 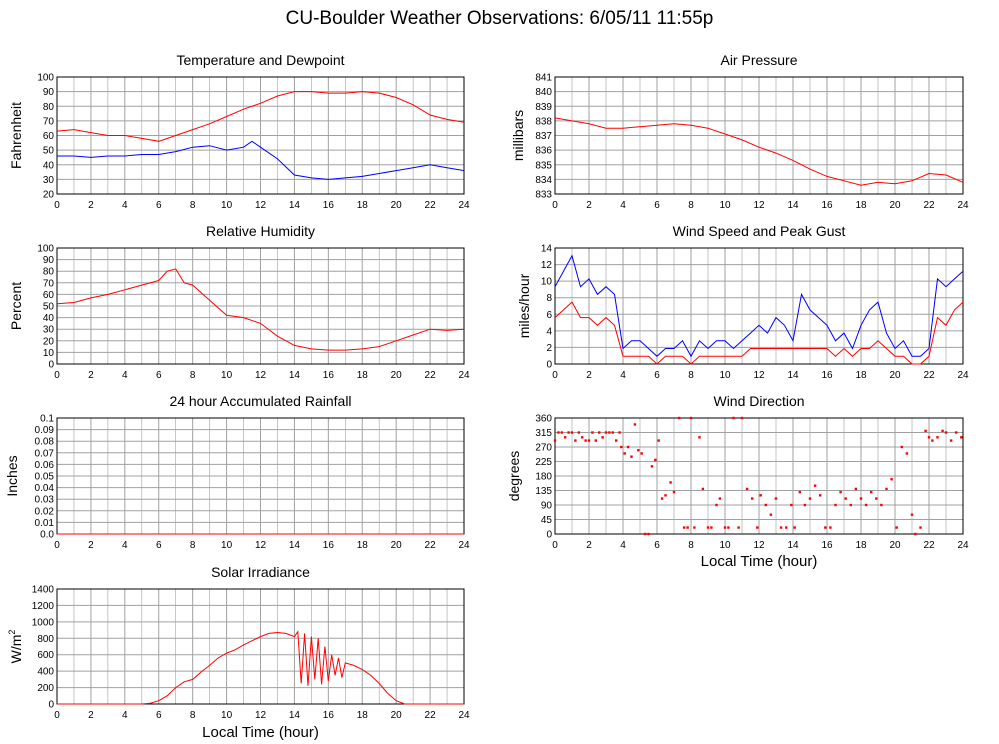 I want to click on y-tick-label: 180, so click(x=543, y=477).